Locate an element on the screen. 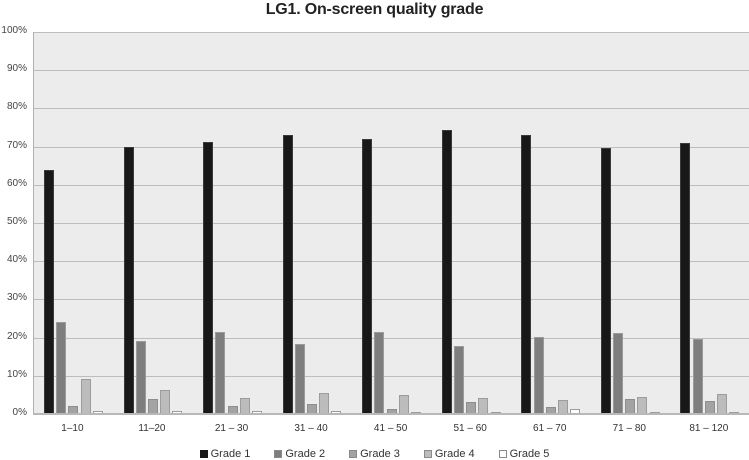 Image resolution: width=749 pixels, height=460 pixels. legend-item: Grade 3 is located at coordinates (374, 454).